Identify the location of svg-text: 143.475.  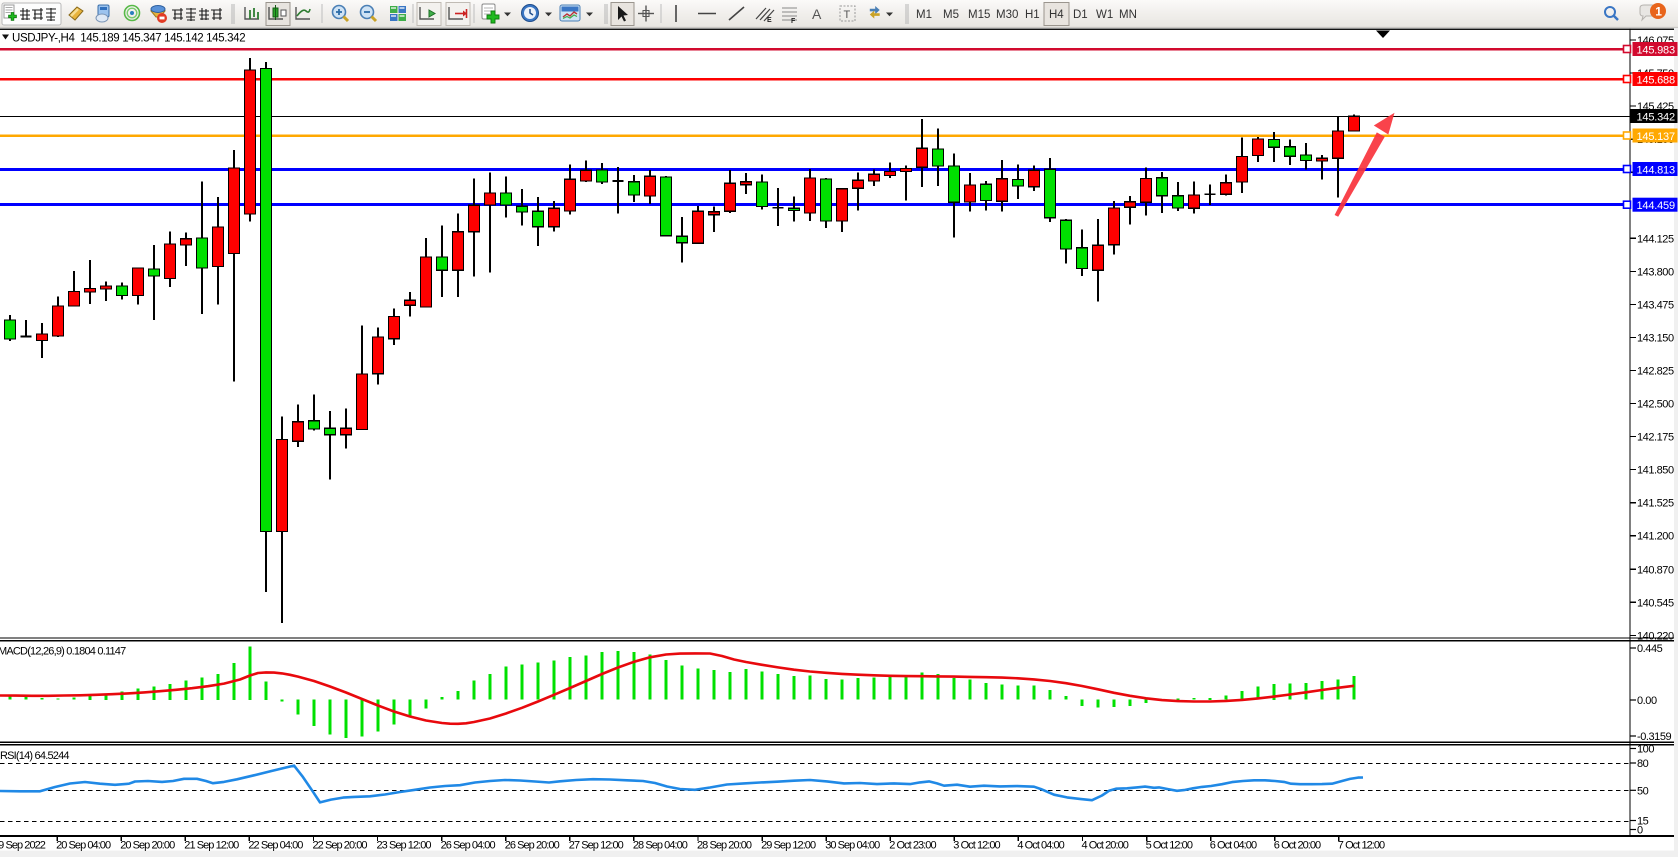
(1655, 305).